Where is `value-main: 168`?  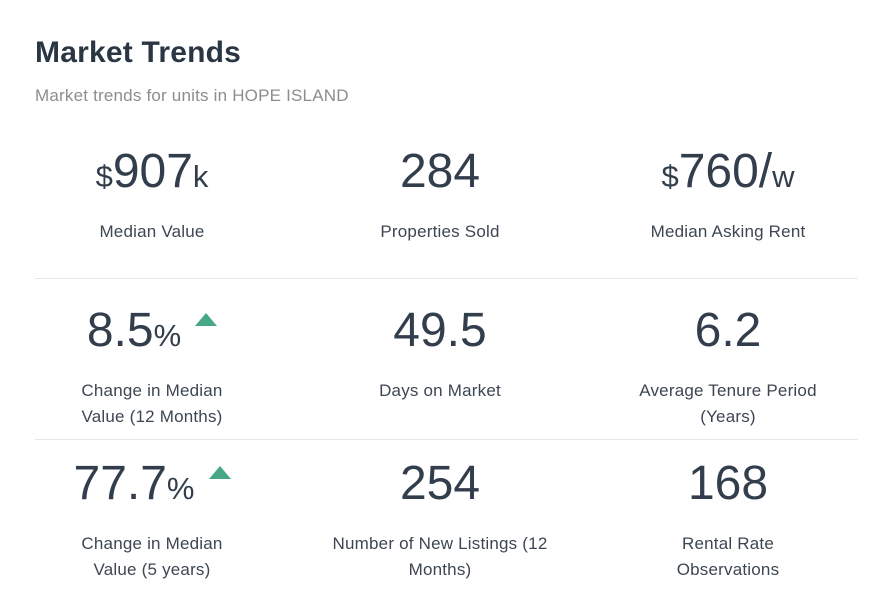
value-main: 168 is located at coordinates (728, 483).